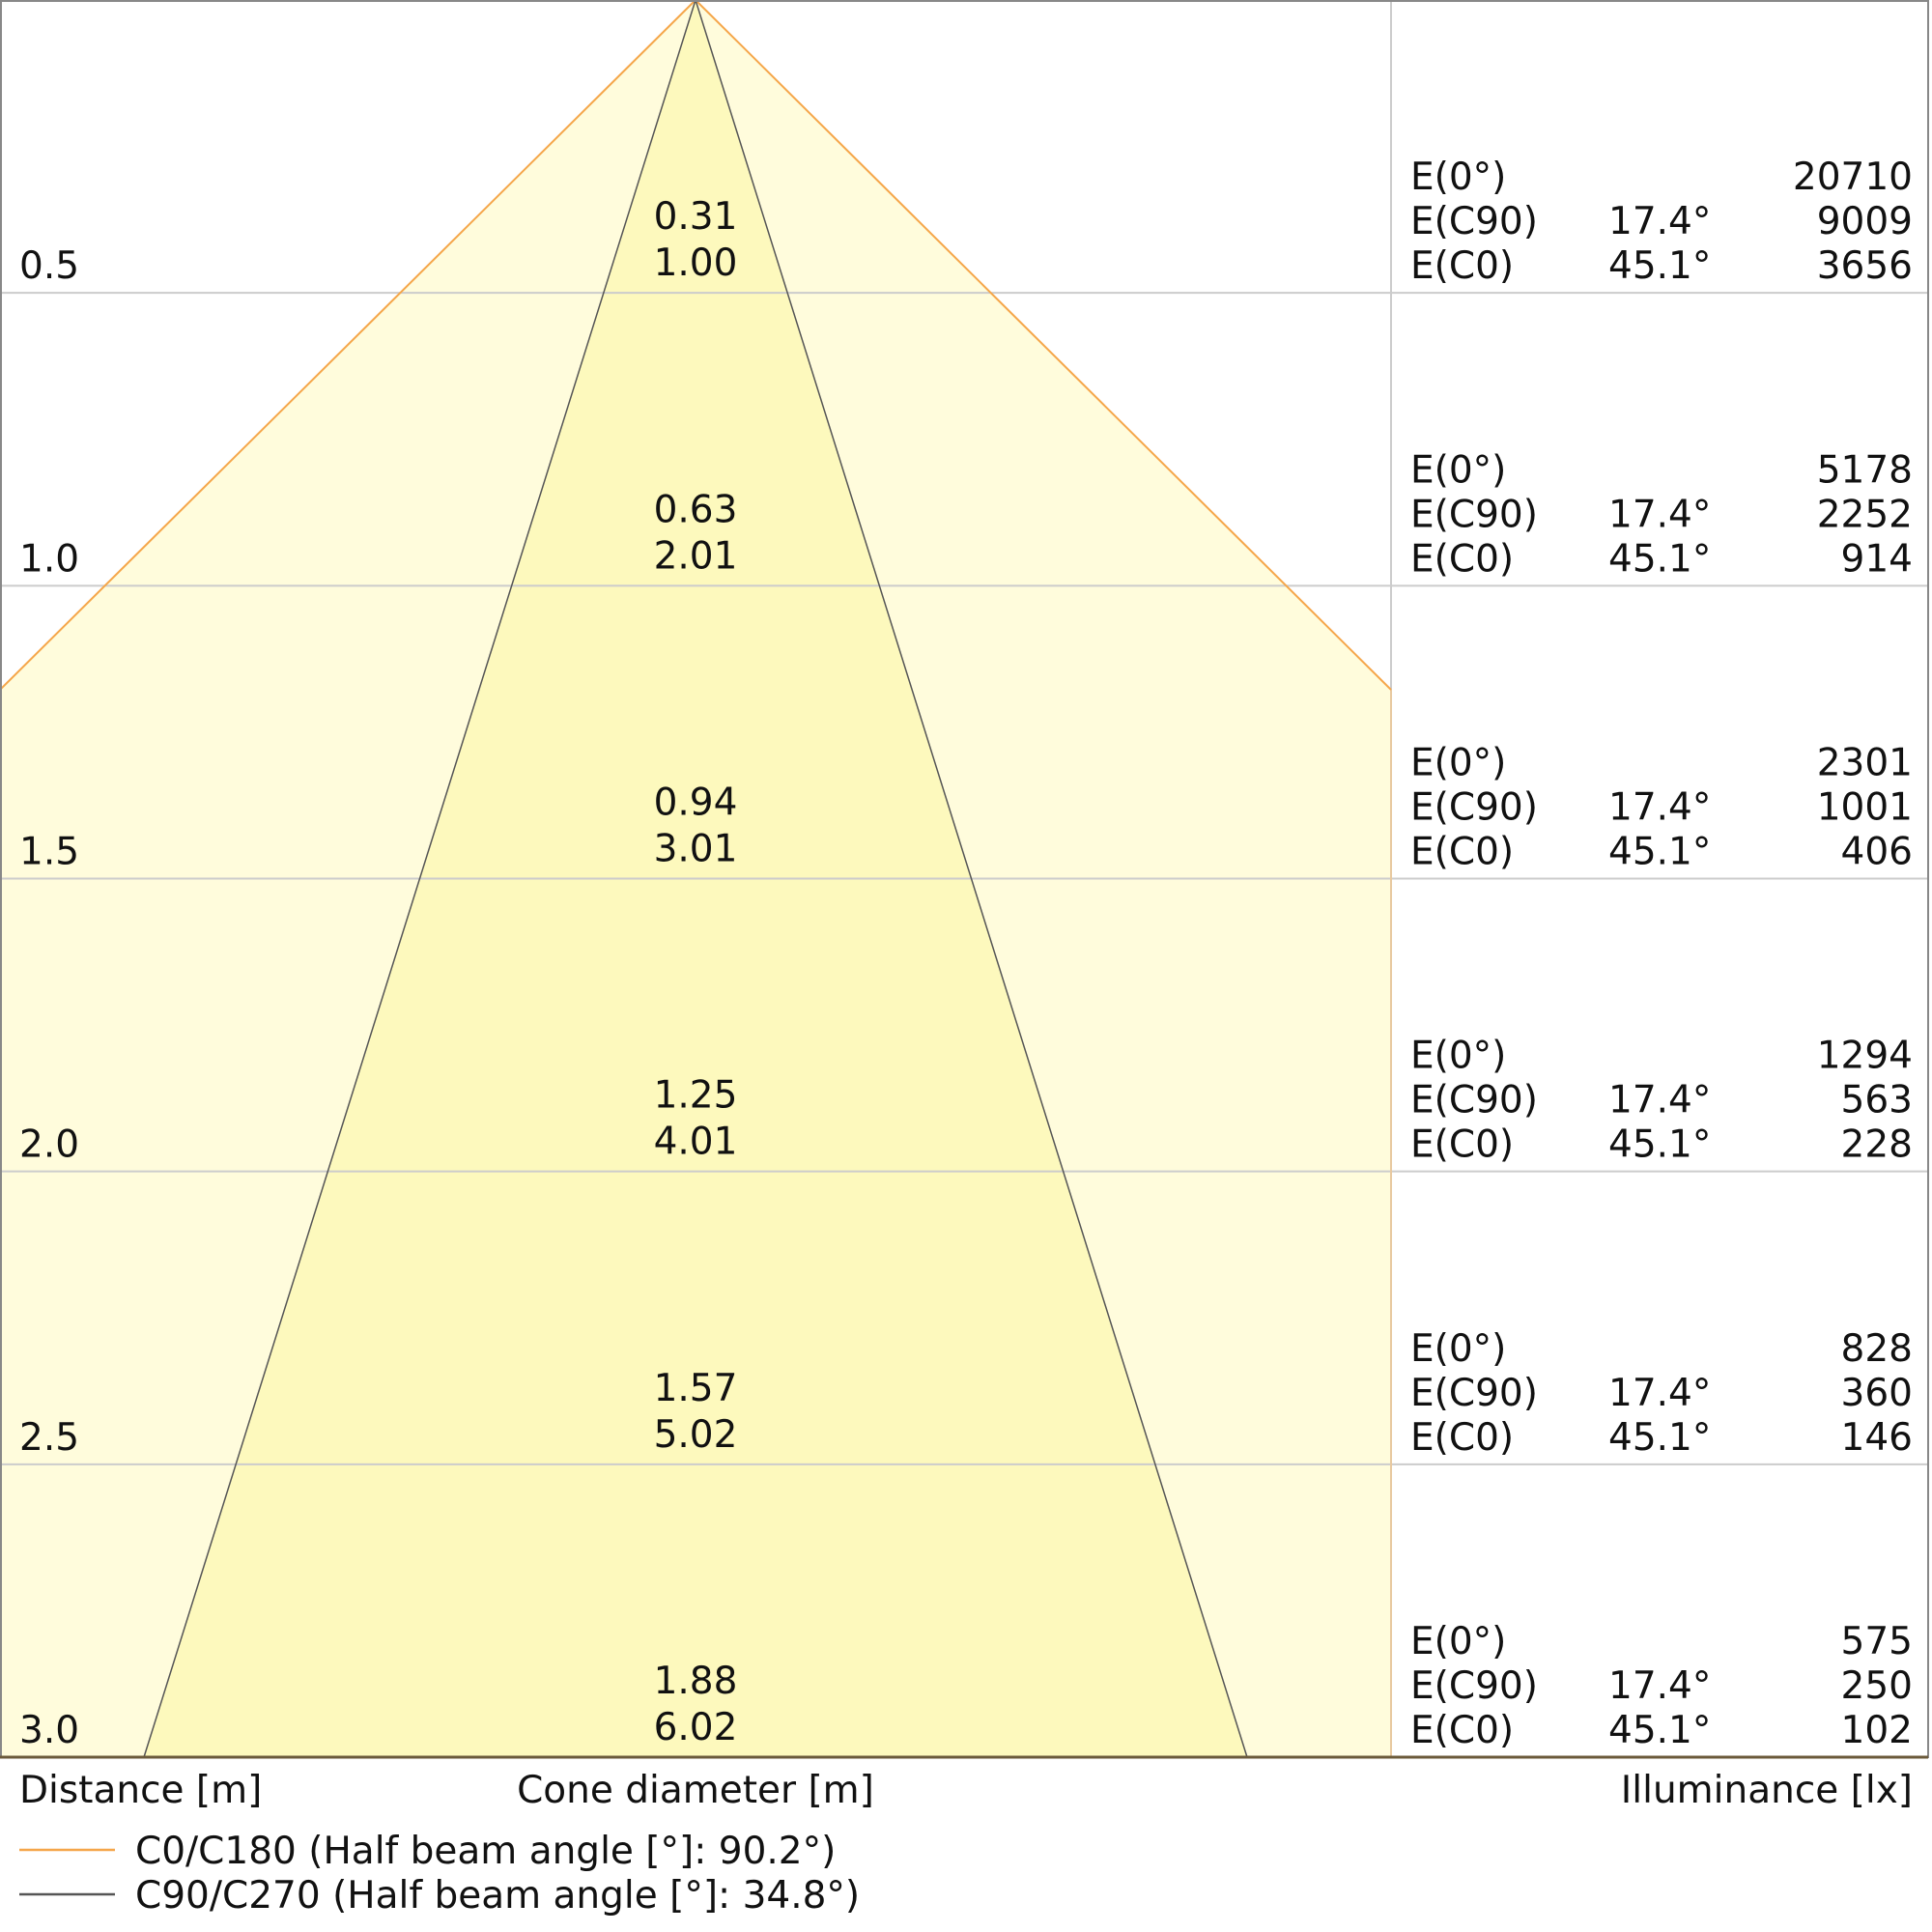  I want to click on c0-diameter-label: 5.02, so click(696, 1435).